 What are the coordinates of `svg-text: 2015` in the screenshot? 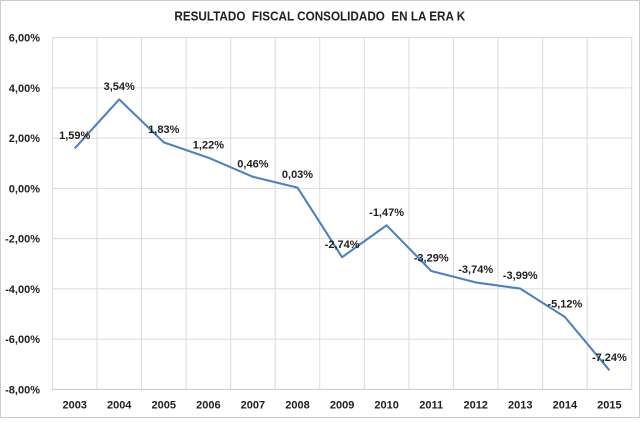 It's located at (609, 406).